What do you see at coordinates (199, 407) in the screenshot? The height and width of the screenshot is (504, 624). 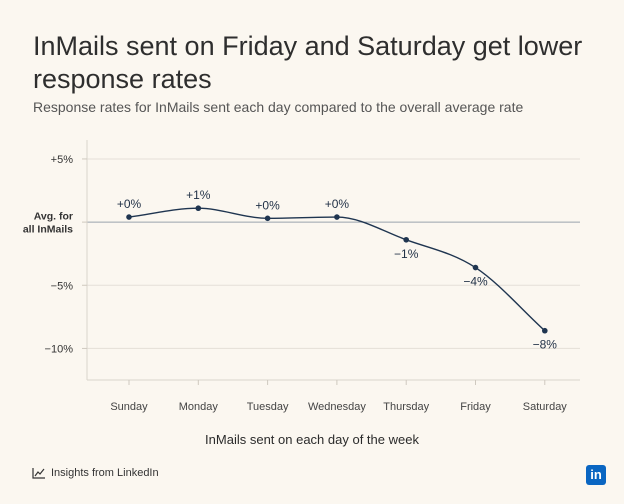 I see `x-tick-label: Monday` at bounding box center [199, 407].